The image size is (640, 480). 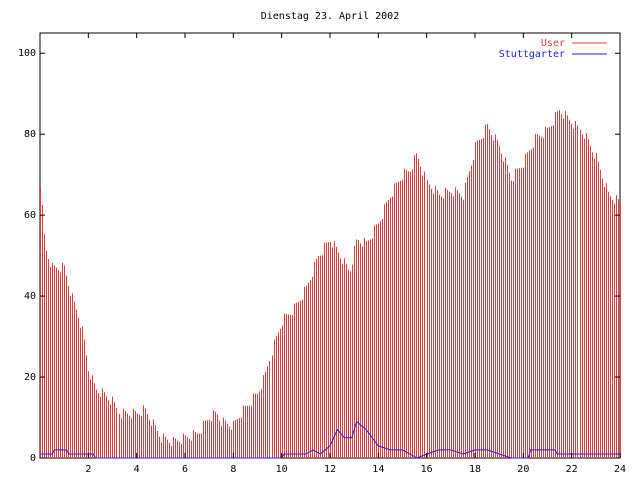 What do you see at coordinates (532, 54) in the screenshot?
I see `legend-label-stuttgarter: Stuttgarter` at bounding box center [532, 54].